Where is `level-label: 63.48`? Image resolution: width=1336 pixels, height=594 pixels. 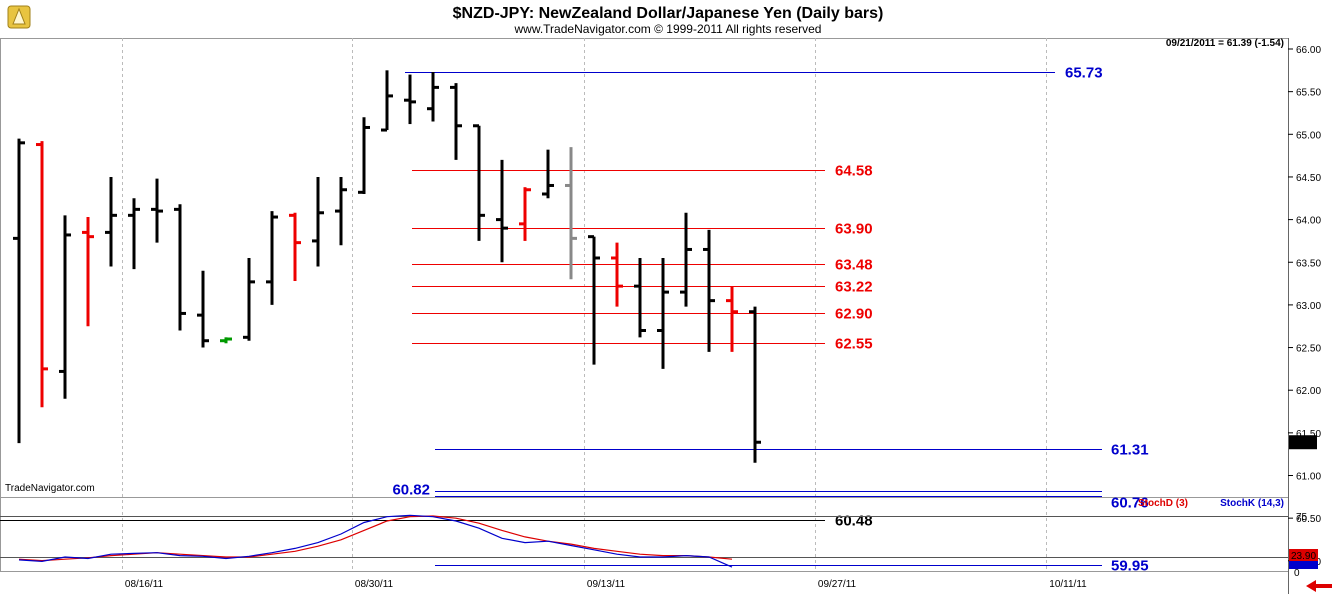 level-label: 63.48 is located at coordinates (854, 265).